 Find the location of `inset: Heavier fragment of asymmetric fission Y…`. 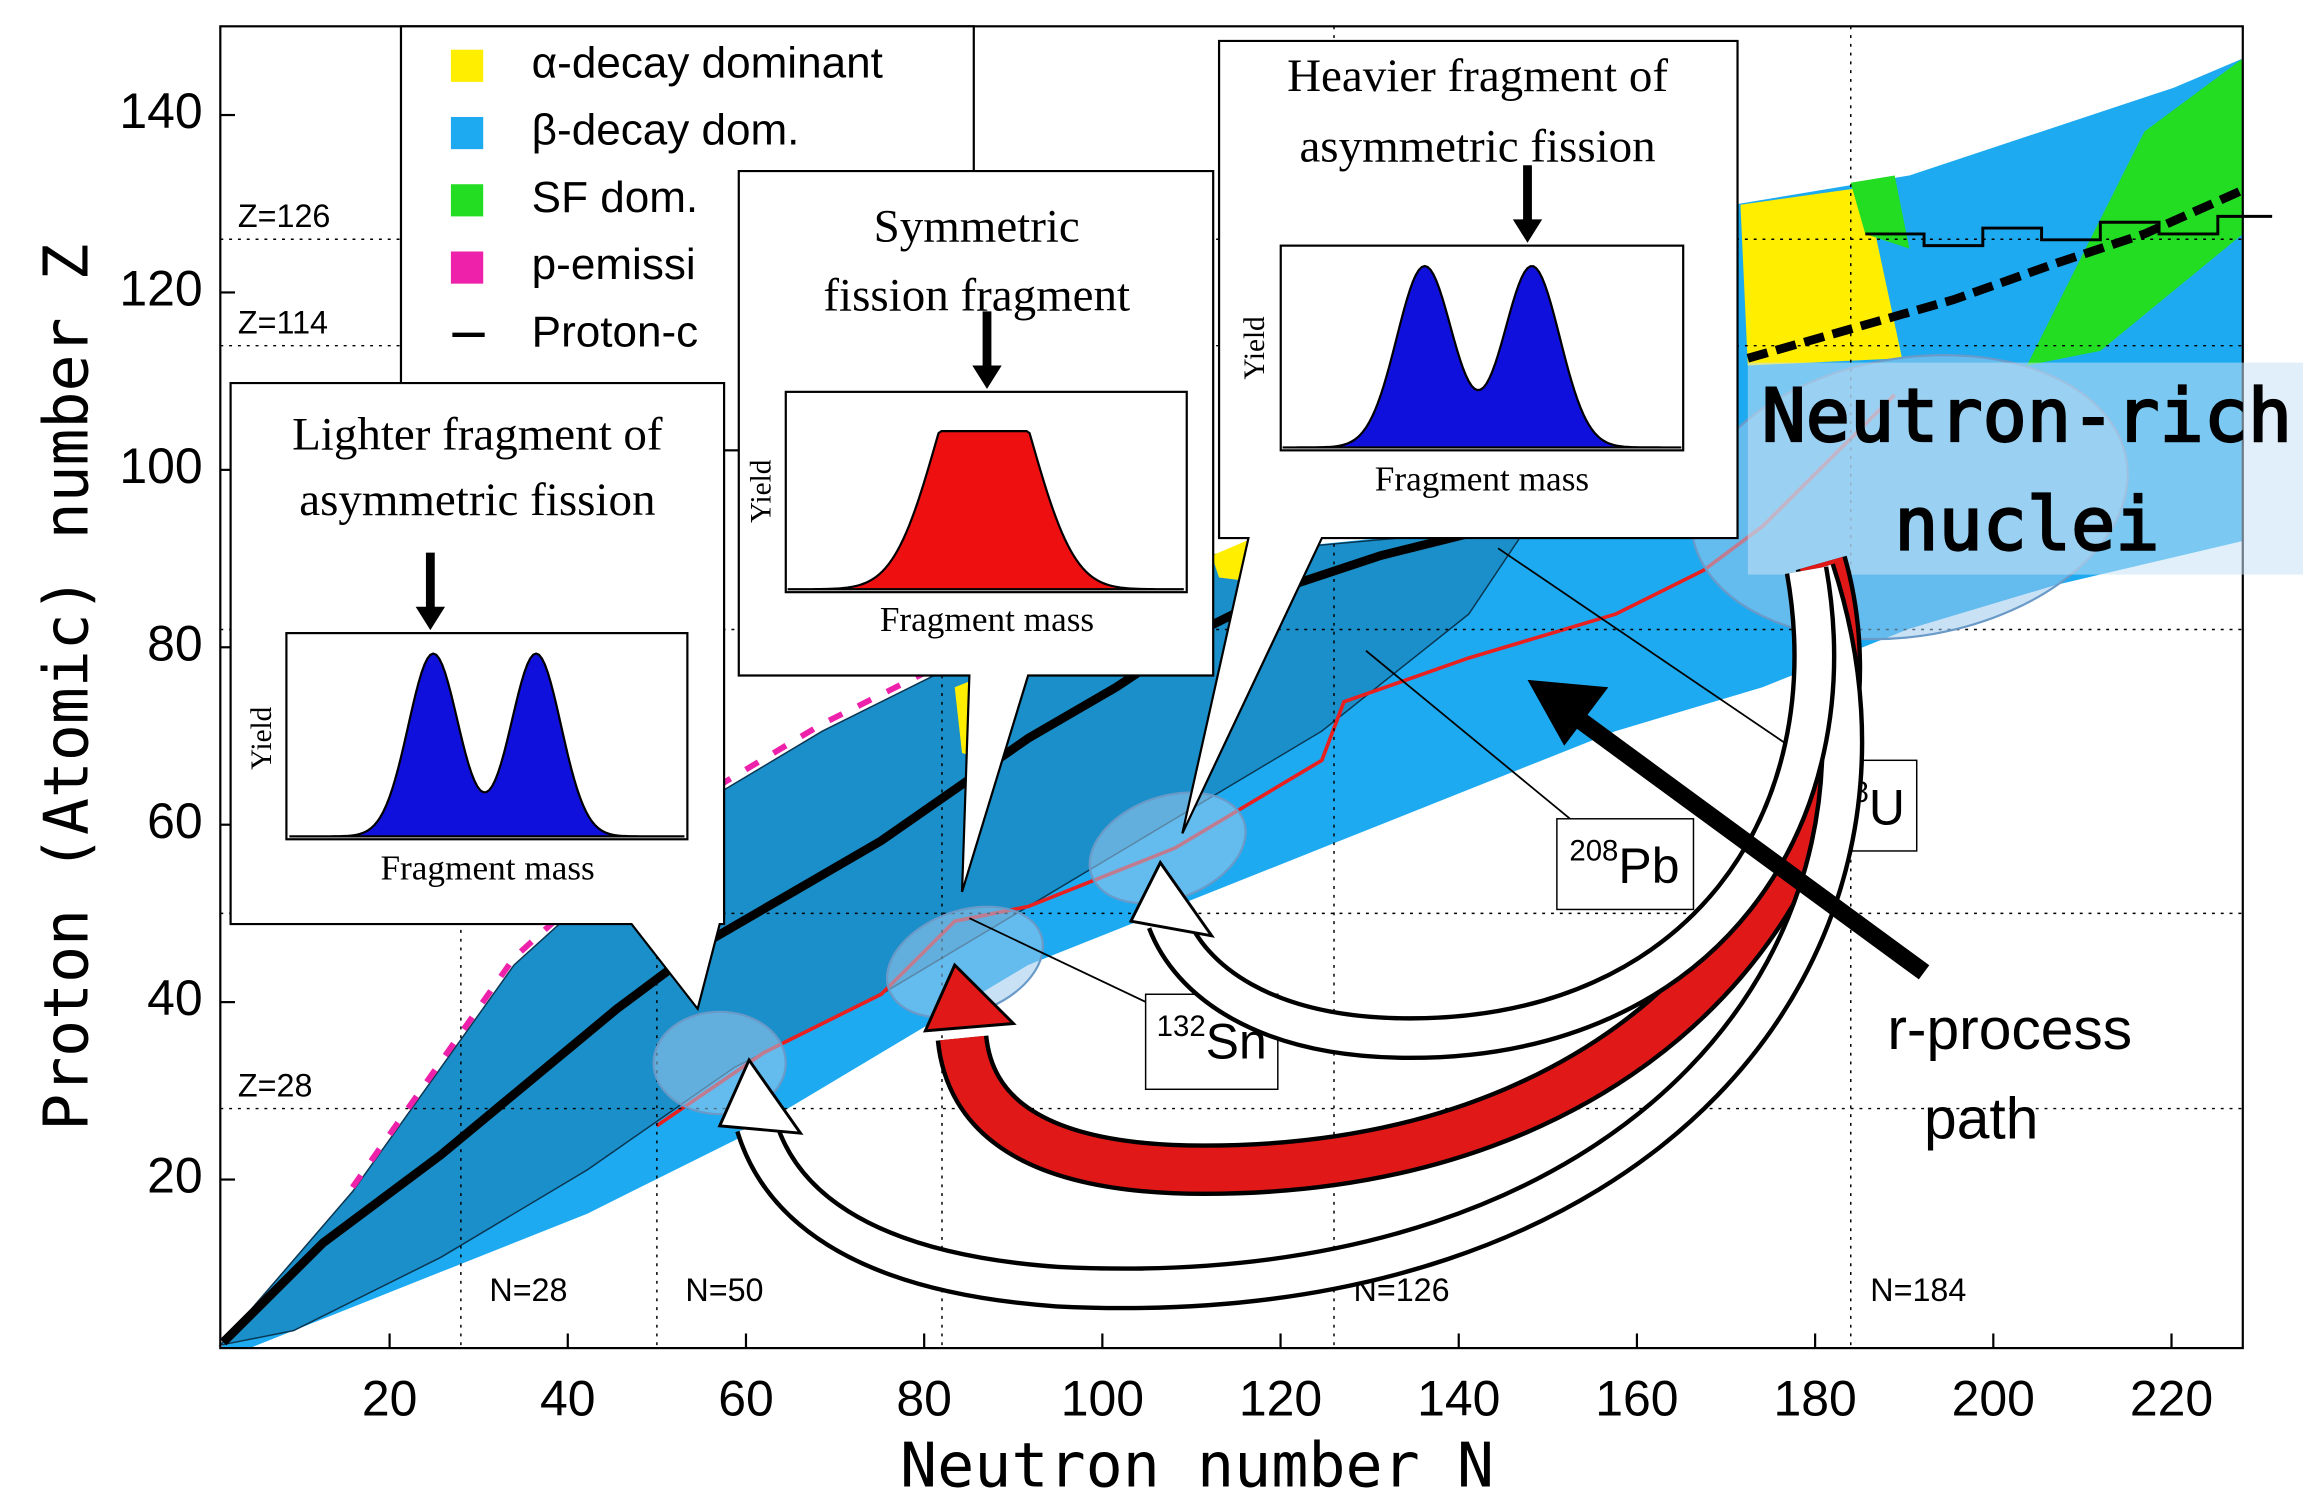

inset: Heavier fragment of asymmetric fission Y… is located at coordinates (1460, 436).